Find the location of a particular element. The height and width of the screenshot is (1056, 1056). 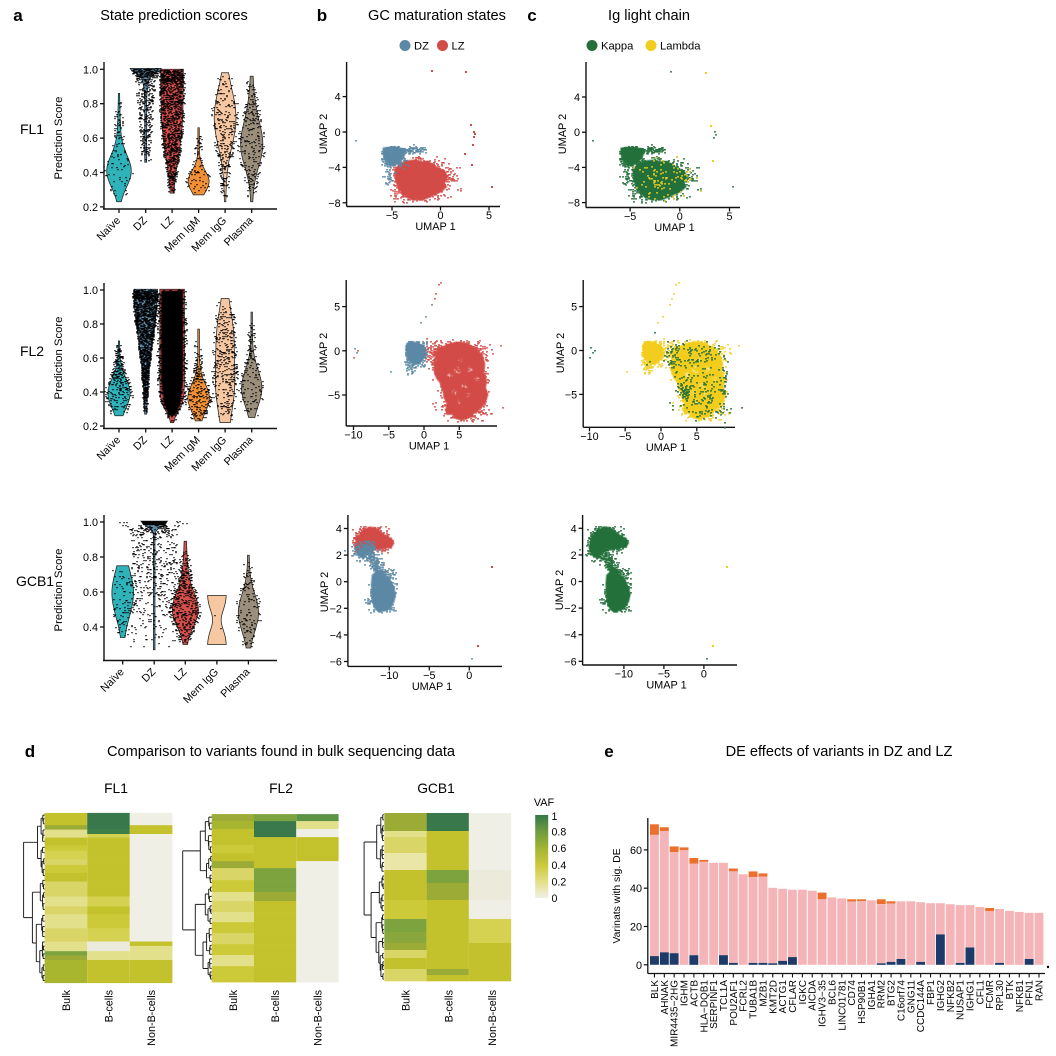

svg-text: LZ is located at coordinates (458, 47).